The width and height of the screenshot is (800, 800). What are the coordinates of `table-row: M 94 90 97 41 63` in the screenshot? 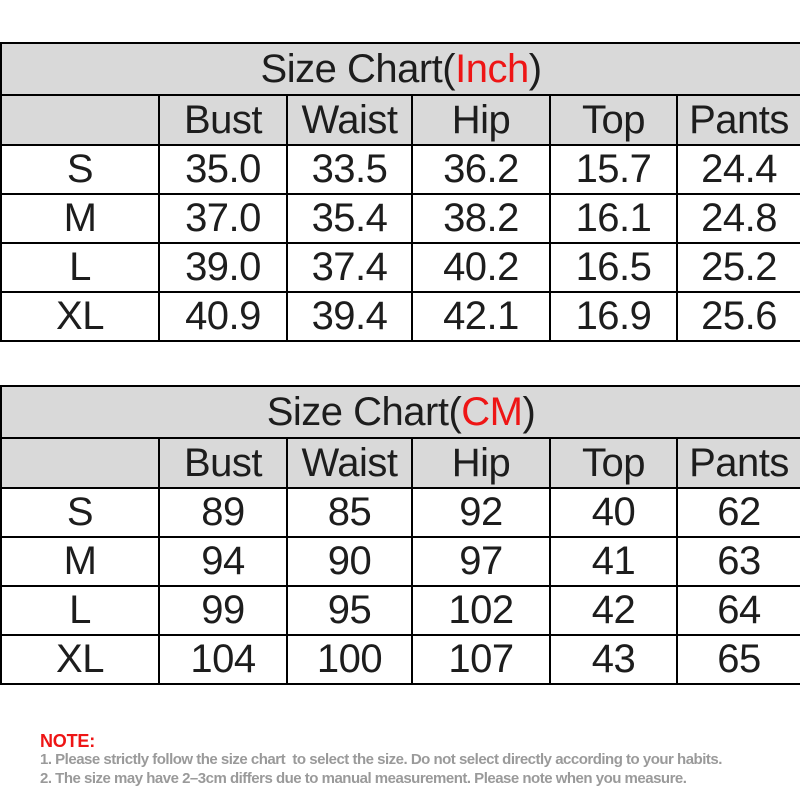 It's located at (400, 561).